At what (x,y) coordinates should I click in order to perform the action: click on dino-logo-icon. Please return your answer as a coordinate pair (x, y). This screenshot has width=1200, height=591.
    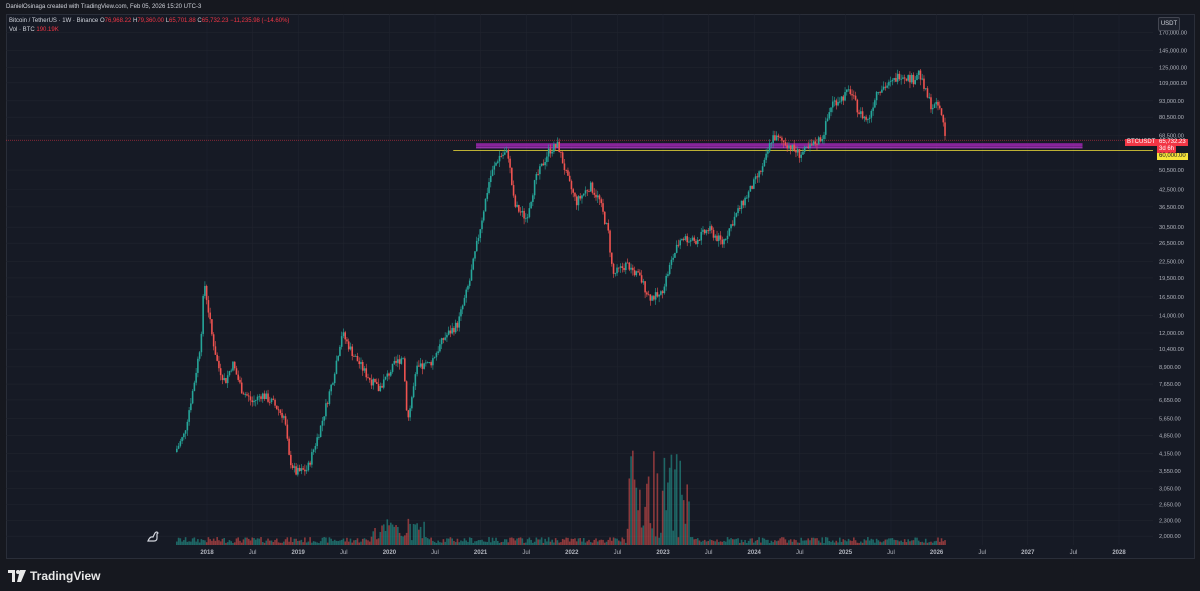
    Looking at the image, I should click on (154, 536).